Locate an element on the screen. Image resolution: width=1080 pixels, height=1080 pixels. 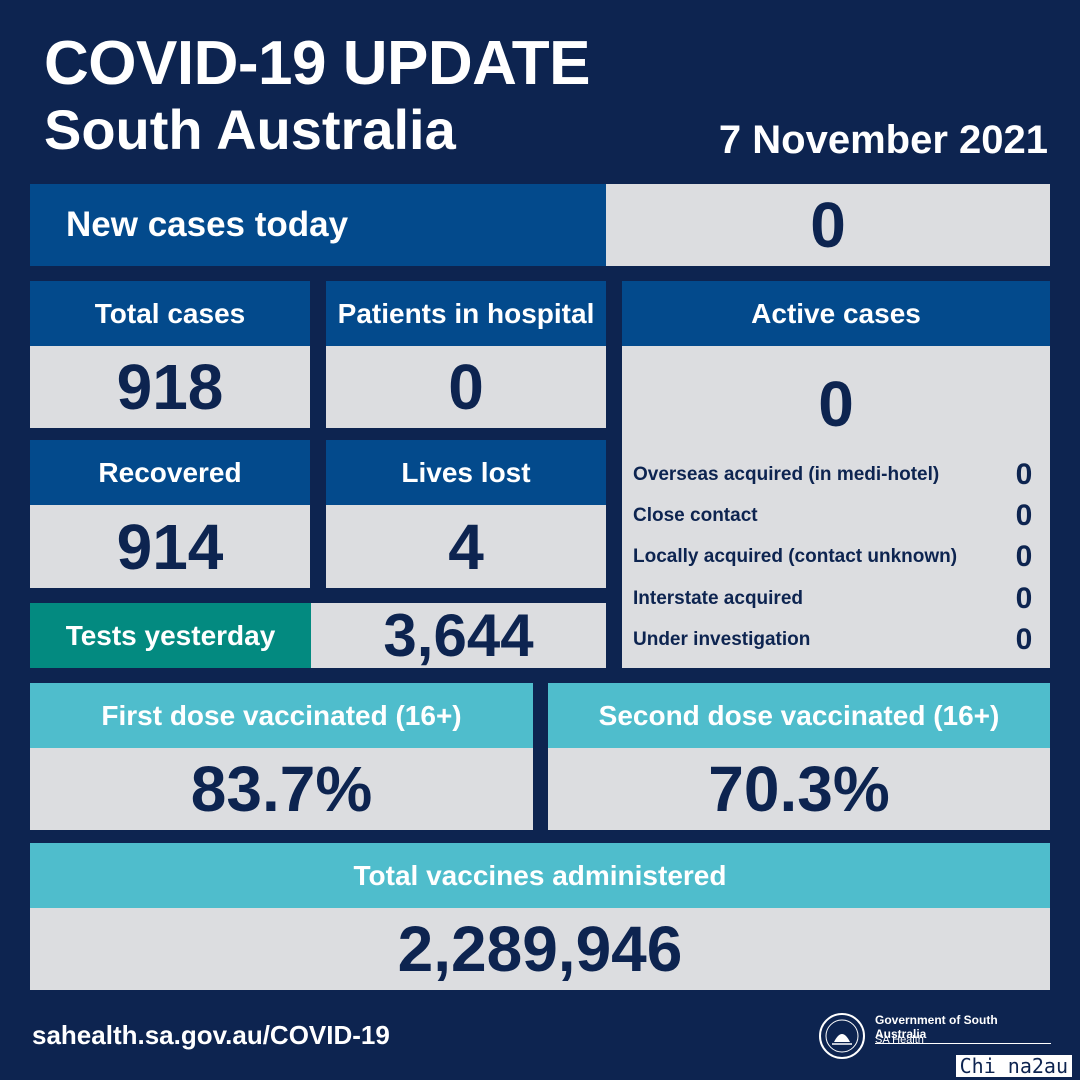
breakdown-label: Under investigation is located at coordinates (722, 639).